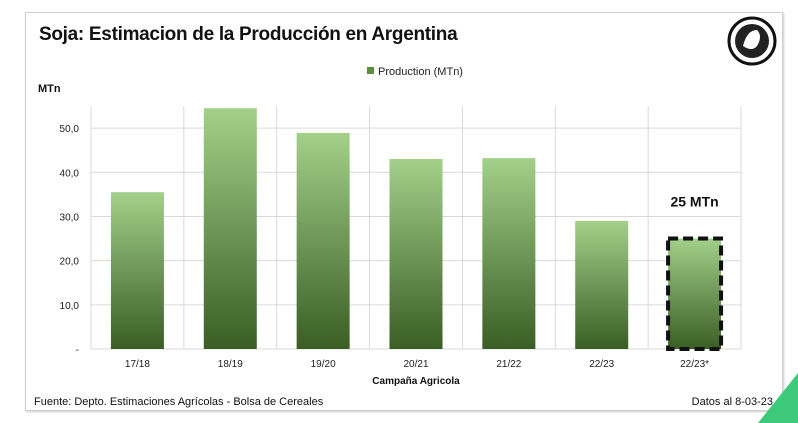  What do you see at coordinates (778, 398) in the screenshot?
I see `corner-accent` at bounding box center [778, 398].